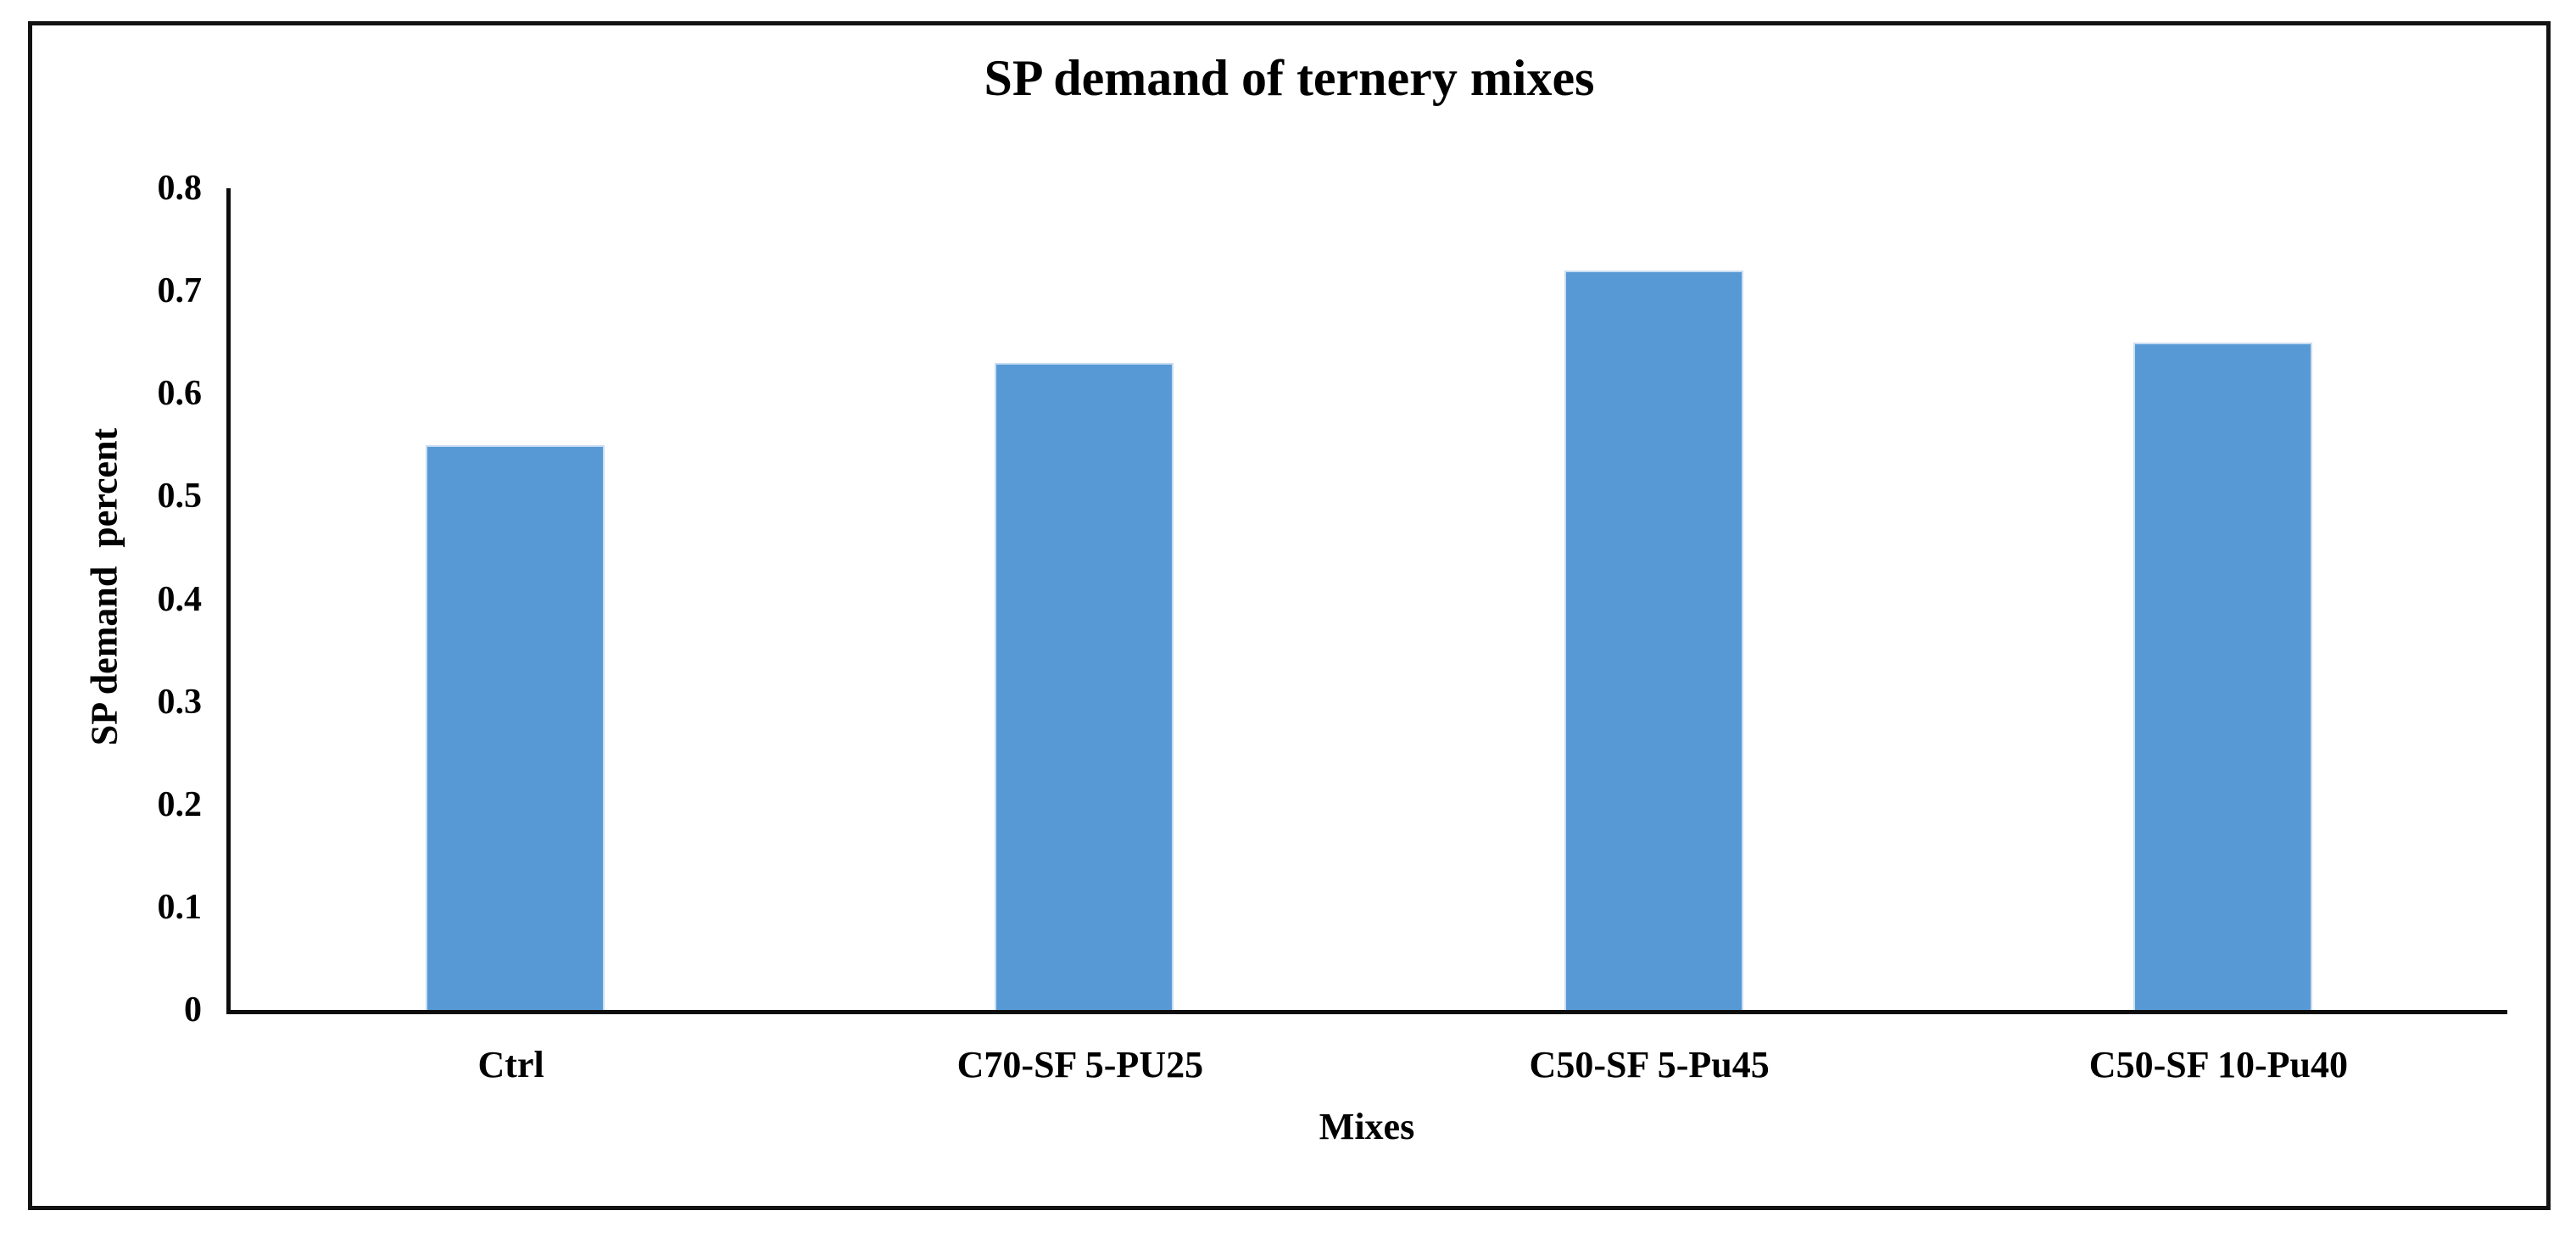 The height and width of the screenshot is (1233, 2576). What do you see at coordinates (180, 599) in the screenshot?
I see `y-tick-label: 0.4` at bounding box center [180, 599].